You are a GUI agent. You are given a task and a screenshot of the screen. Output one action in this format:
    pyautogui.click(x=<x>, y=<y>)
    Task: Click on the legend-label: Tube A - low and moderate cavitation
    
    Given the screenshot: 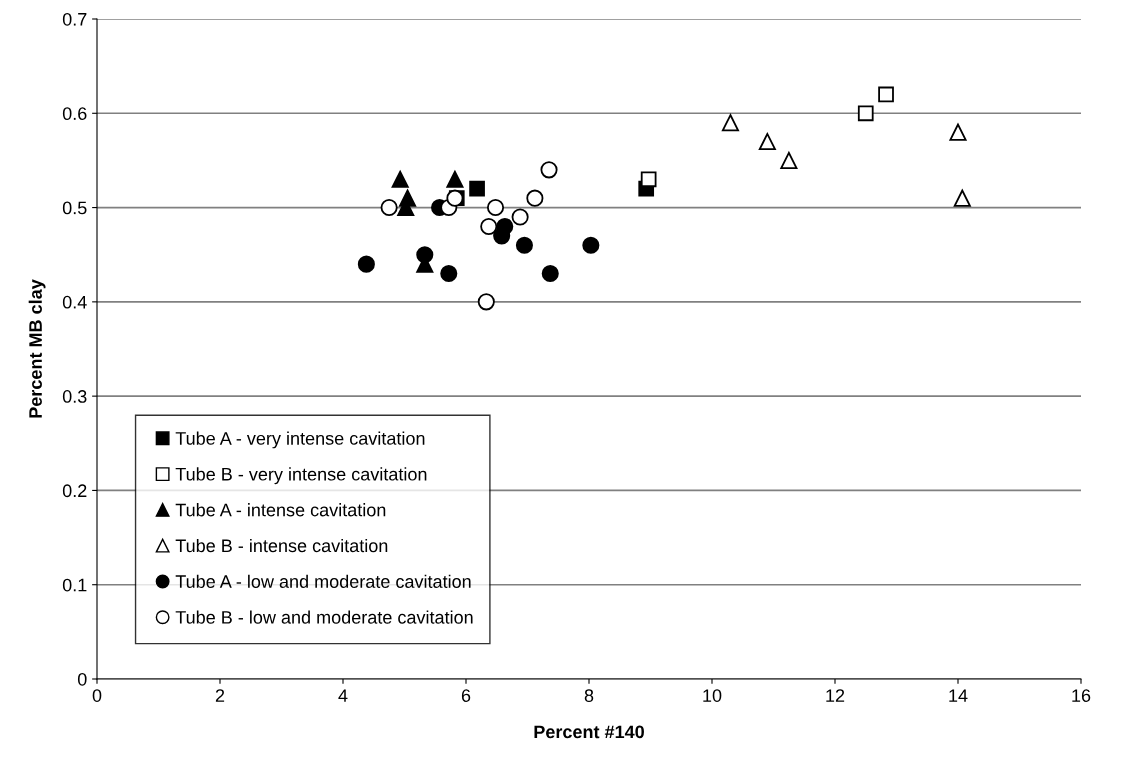 What is the action you would take?
    pyautogui.click(x=323, y=581)
    